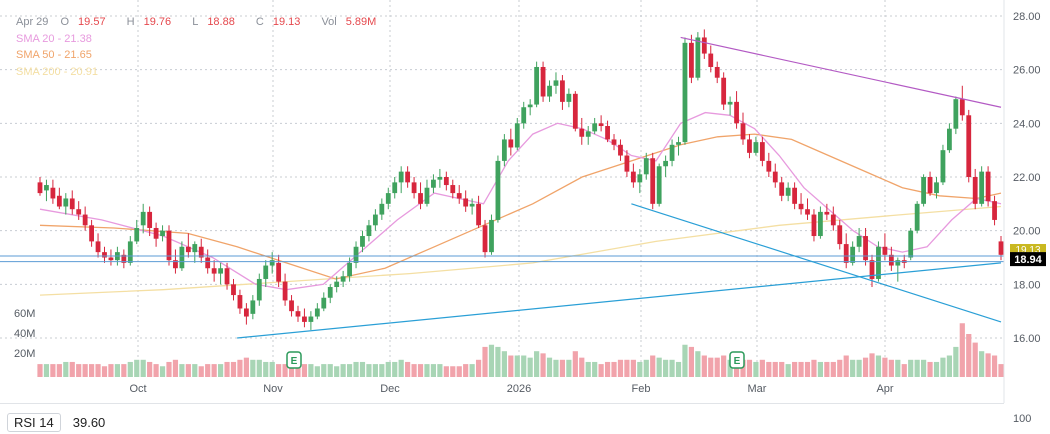 This screenshot has height=434, width=1050. Describe the element at coordinates (294, 360) in the screenshot. I see `earnings-marker: E` at that location.